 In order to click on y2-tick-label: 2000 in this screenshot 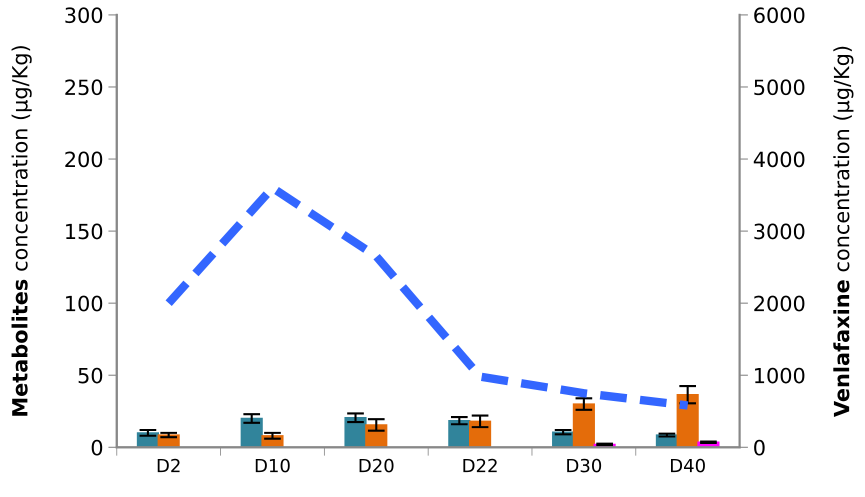, I will do `click(779, 304)`.